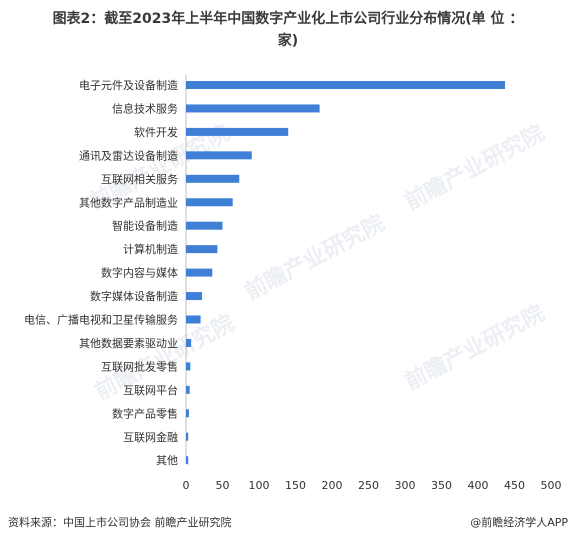  I want to click on x-tick-label-2: 50, so click(223, 485).